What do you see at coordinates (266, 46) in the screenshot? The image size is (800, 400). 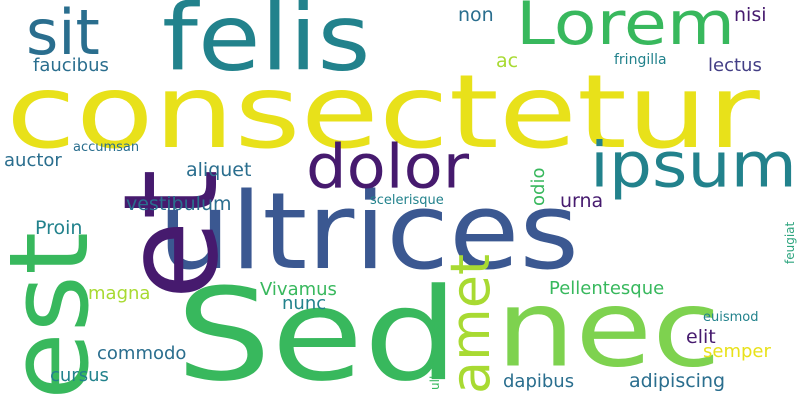 I see `word-felis: felis` at bounding box center [266, 46].